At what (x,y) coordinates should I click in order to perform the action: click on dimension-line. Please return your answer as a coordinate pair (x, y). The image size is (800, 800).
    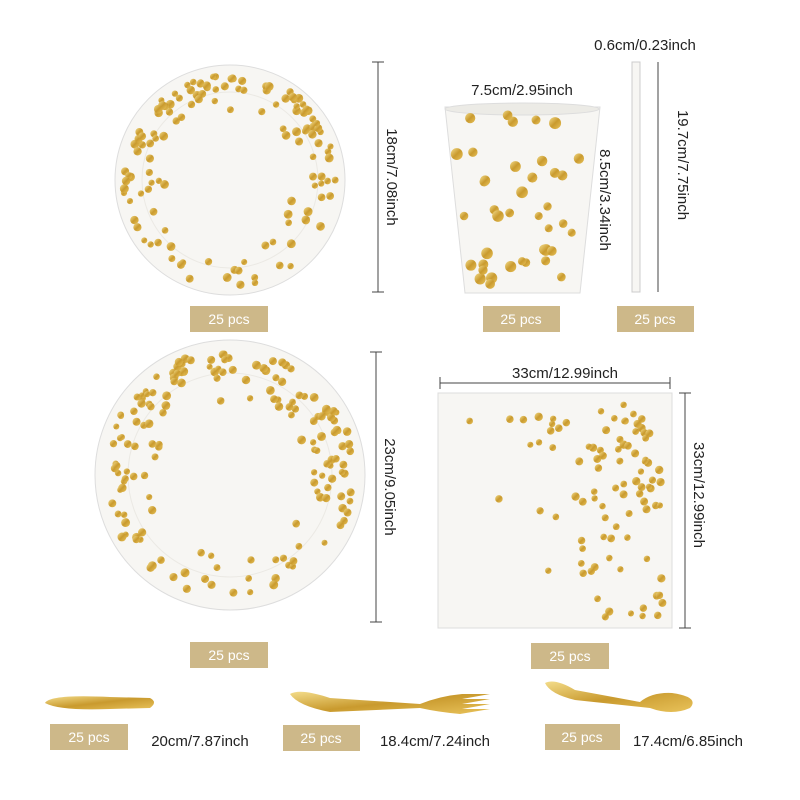
    Looking at the image, I should click on (376, 487).